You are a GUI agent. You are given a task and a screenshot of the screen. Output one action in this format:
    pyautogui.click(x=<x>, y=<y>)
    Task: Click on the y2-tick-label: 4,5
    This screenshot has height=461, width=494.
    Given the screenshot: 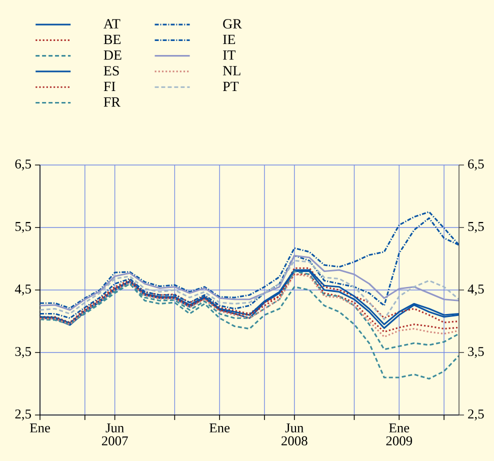 What is the action you would take?
    pyautogui.click(x=476, y=290)
    